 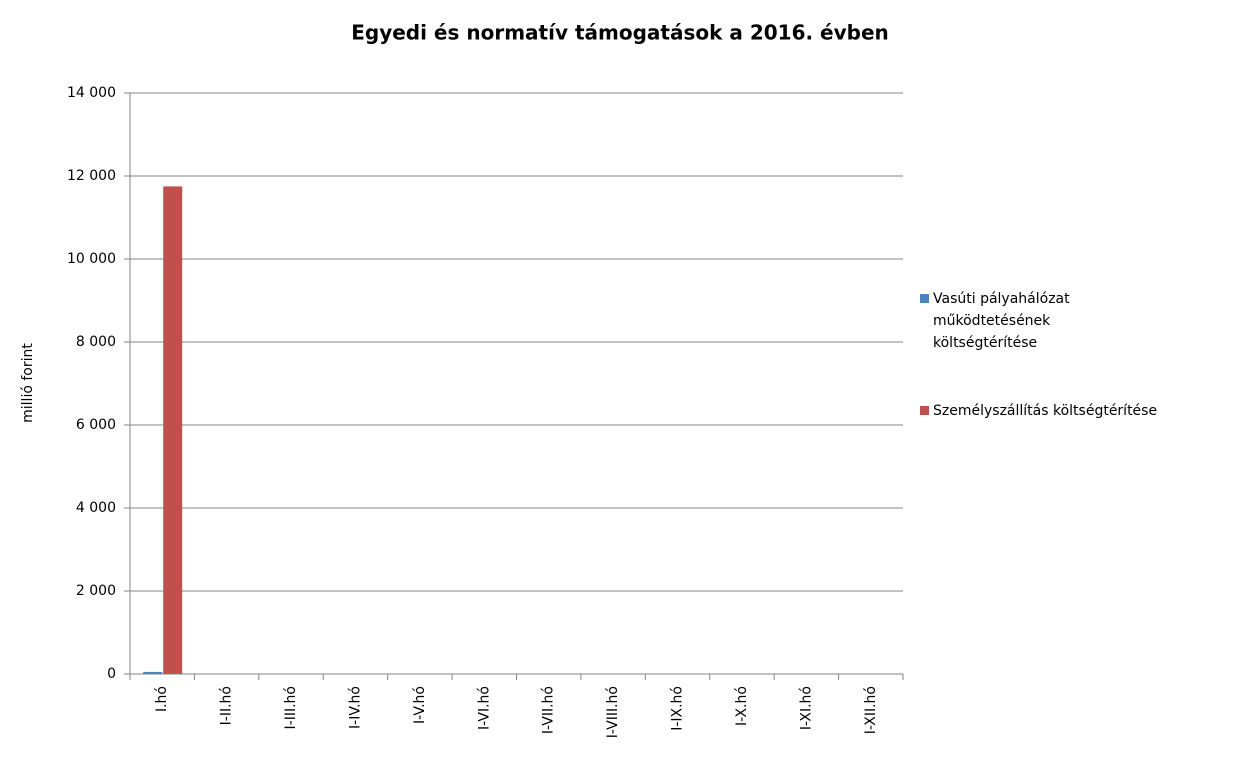 What do you see at coordinates (91, 259) in the screenshot?
I see `y-tick-label: 10 000` at bounding box center [91, 259].